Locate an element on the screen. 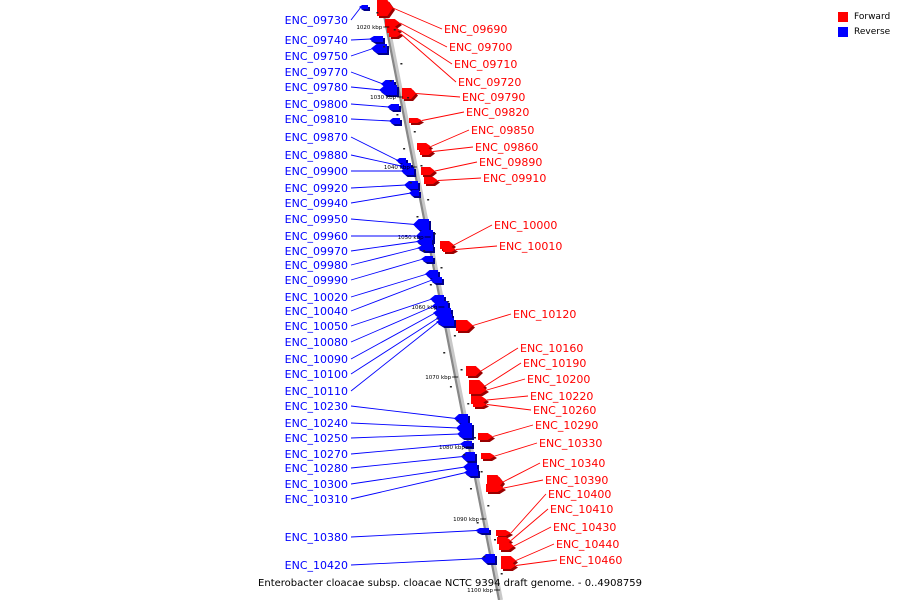 The width and height of the screenshot is (900, 600). reverse-gene-label: ENC_09980 is located at coordinates (316, 265).